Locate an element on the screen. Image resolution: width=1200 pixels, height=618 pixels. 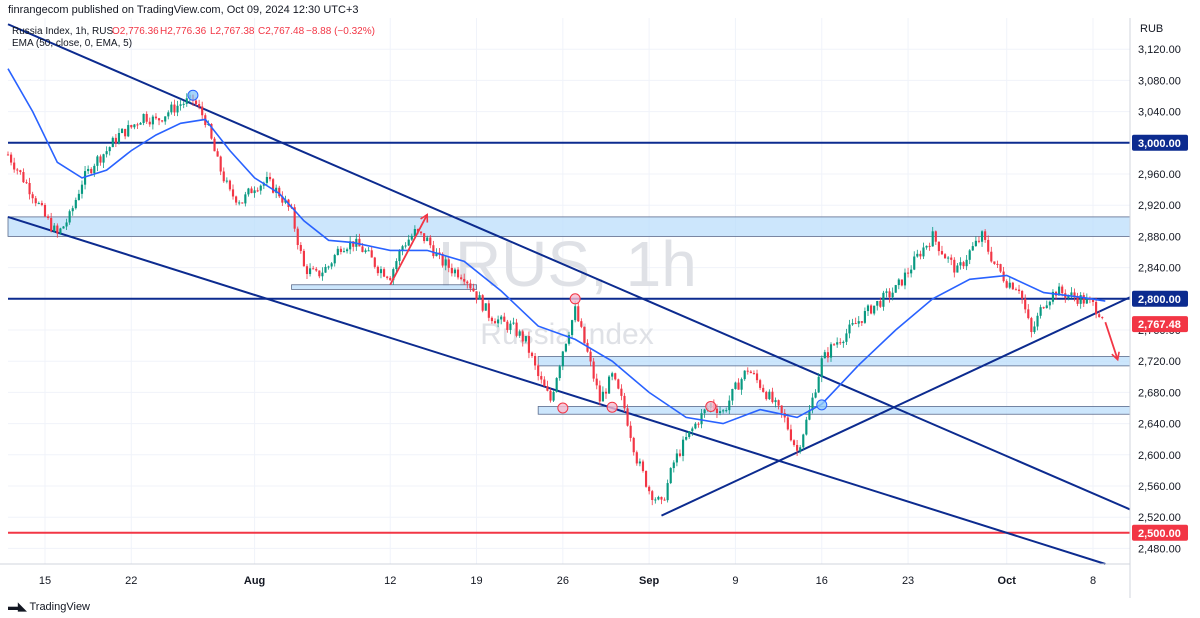
x-tick-label: 16 is located at coordinates (822, 581).